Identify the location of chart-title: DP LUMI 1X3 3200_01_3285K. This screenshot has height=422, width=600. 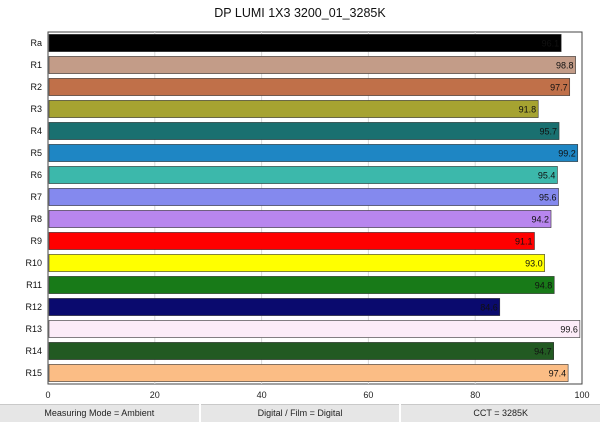
(300, 13).